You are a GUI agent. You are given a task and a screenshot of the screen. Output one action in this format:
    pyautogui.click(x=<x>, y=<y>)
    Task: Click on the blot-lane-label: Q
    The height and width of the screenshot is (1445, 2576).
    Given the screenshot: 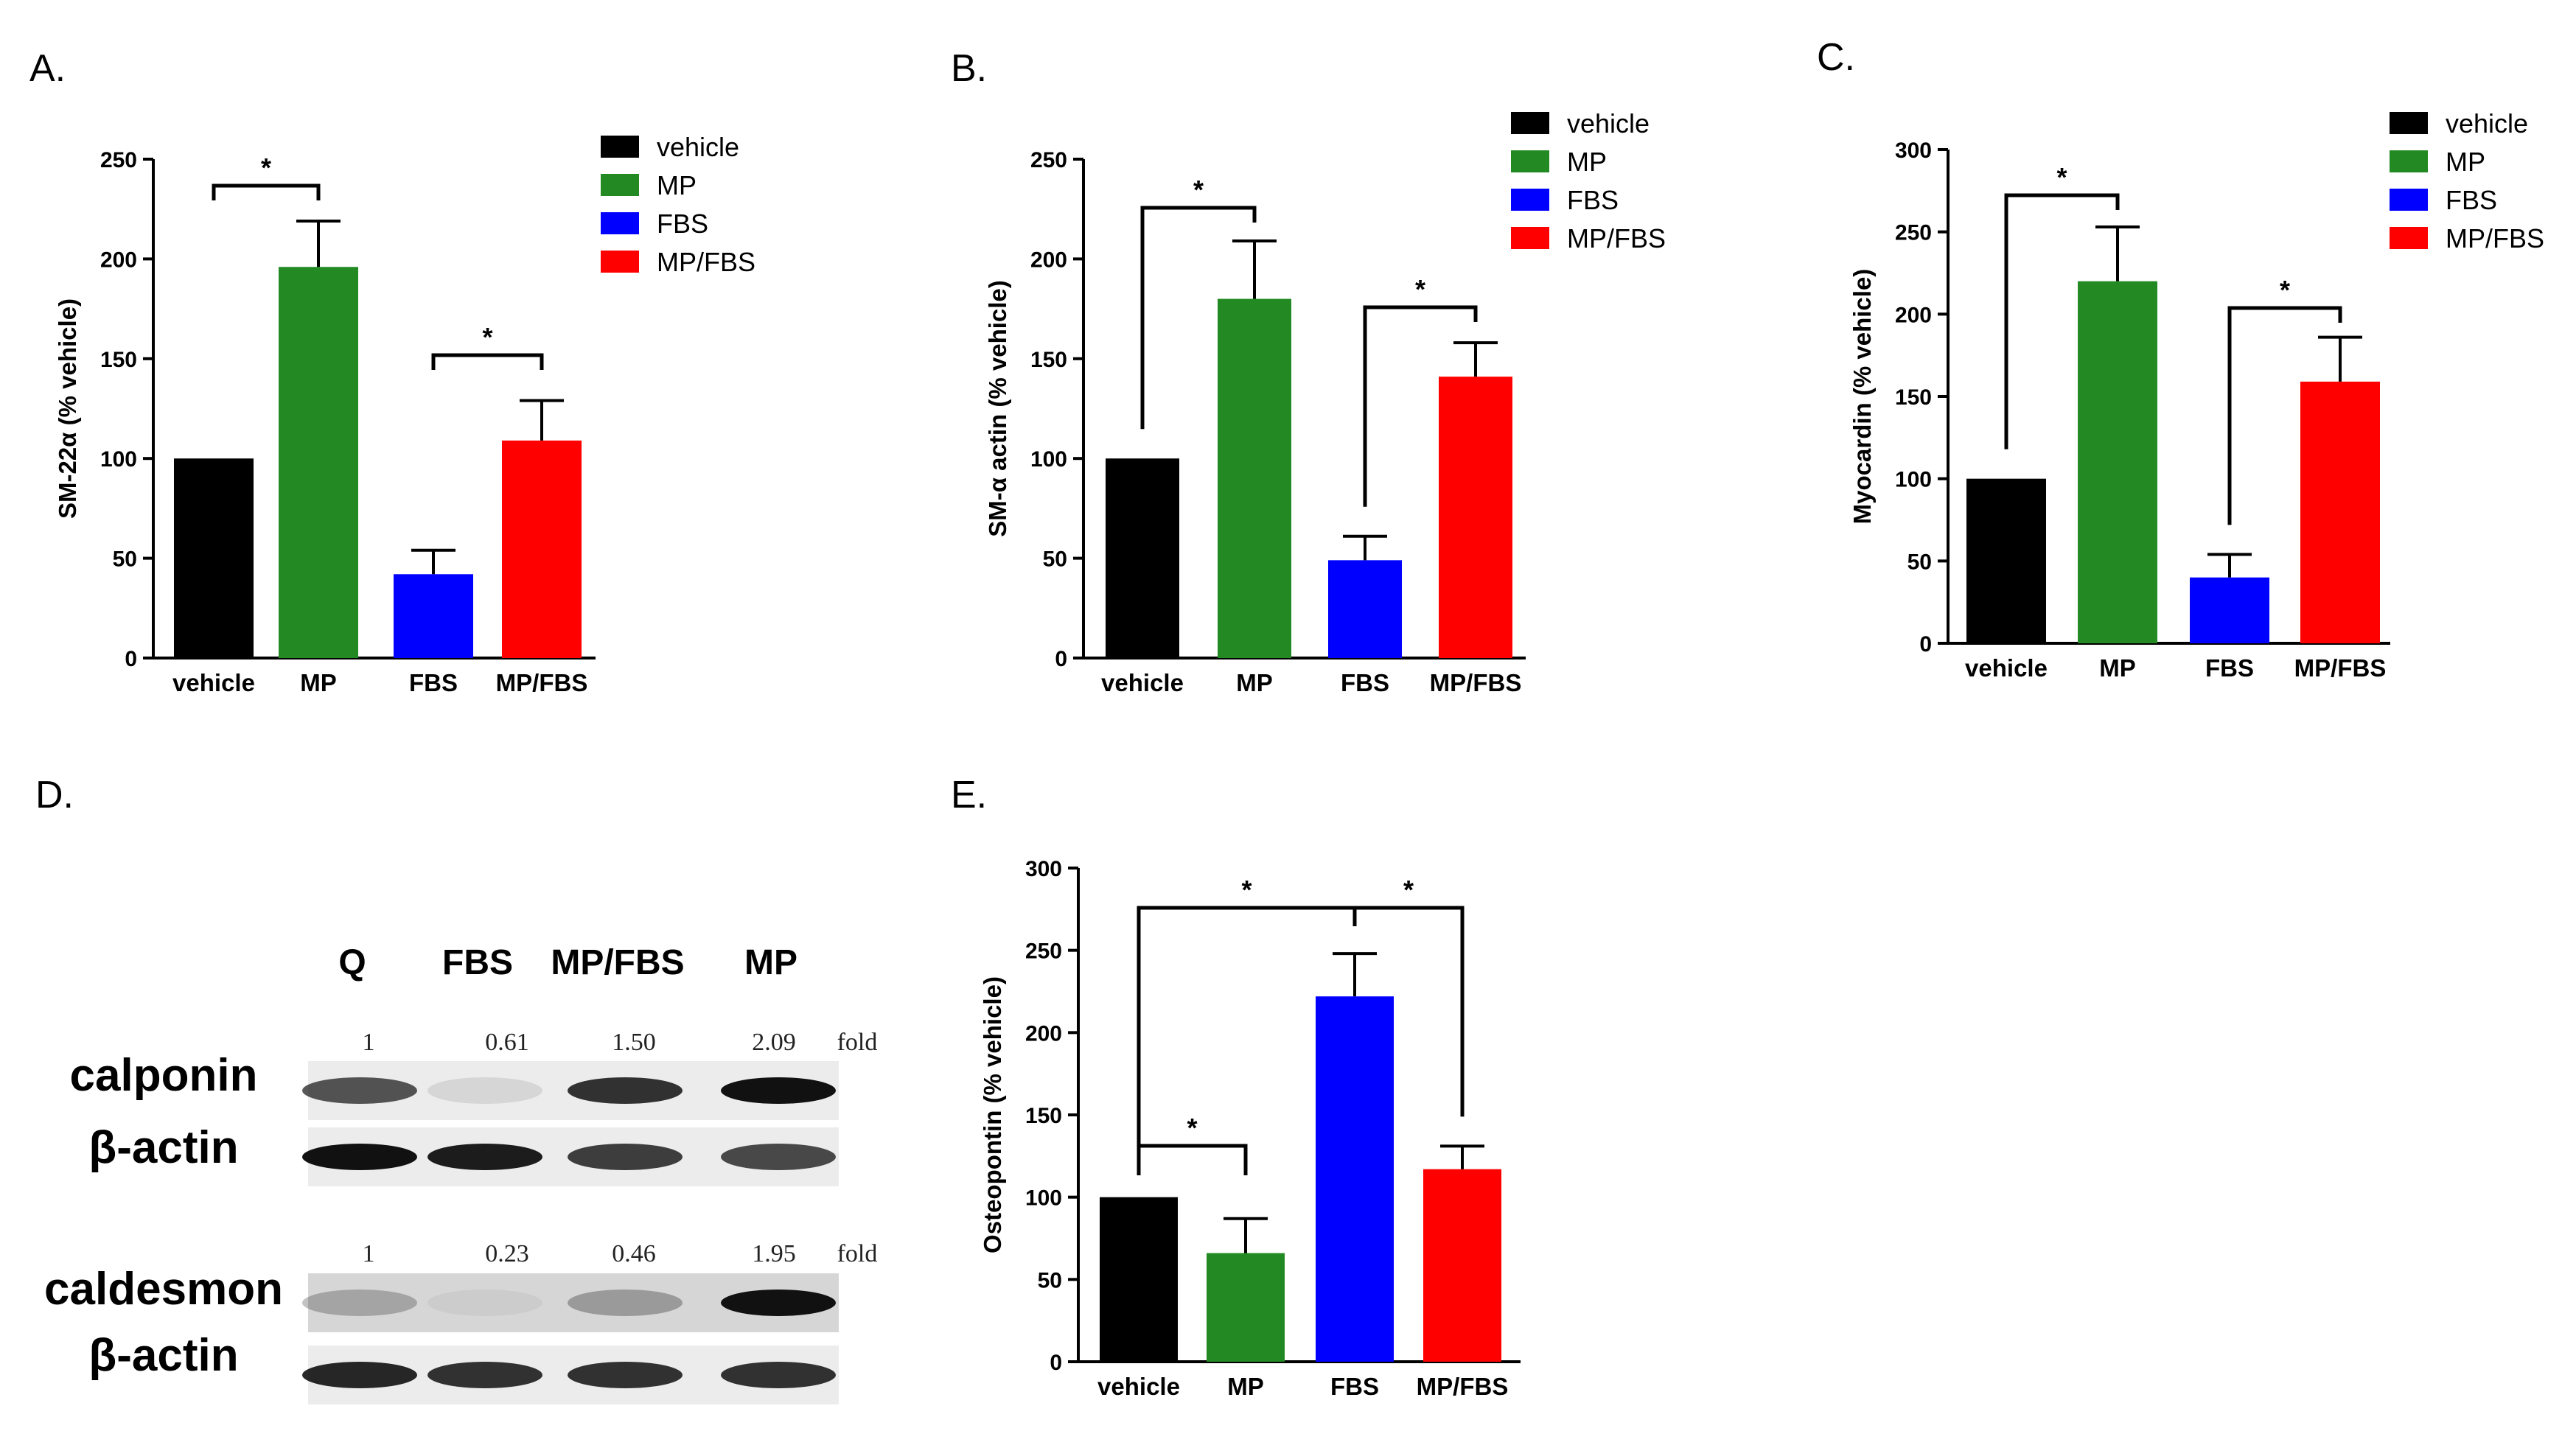 What is the action you would take?
    pyautogui.click(x=352, y=962)
    